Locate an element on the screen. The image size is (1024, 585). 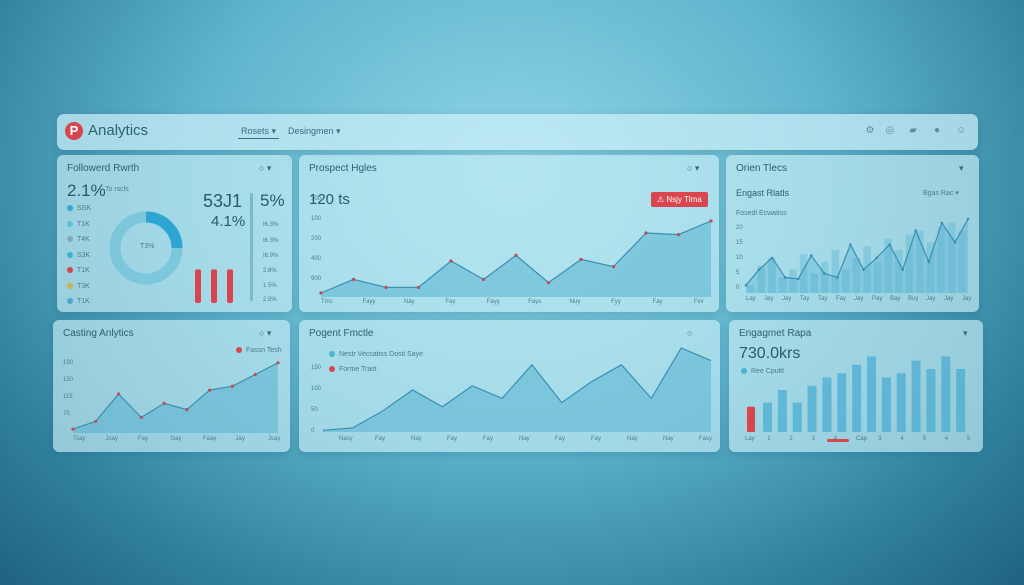
donut-center-label: T3% is located at coordinates (147, 246).